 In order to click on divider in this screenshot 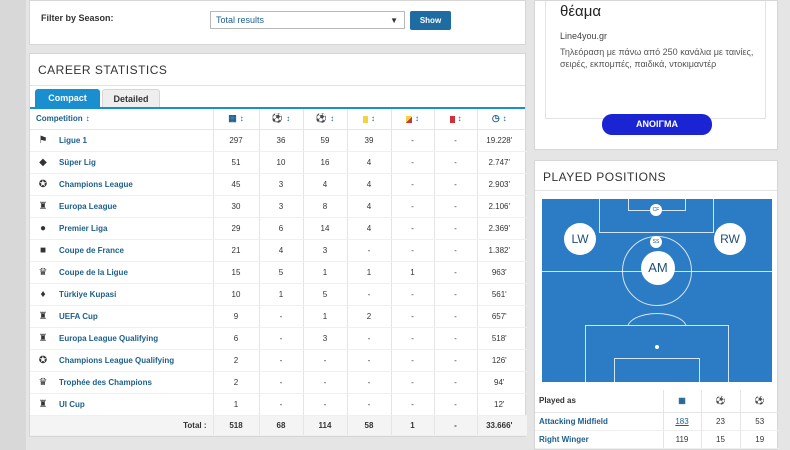, I will do `click(656, 190)`.